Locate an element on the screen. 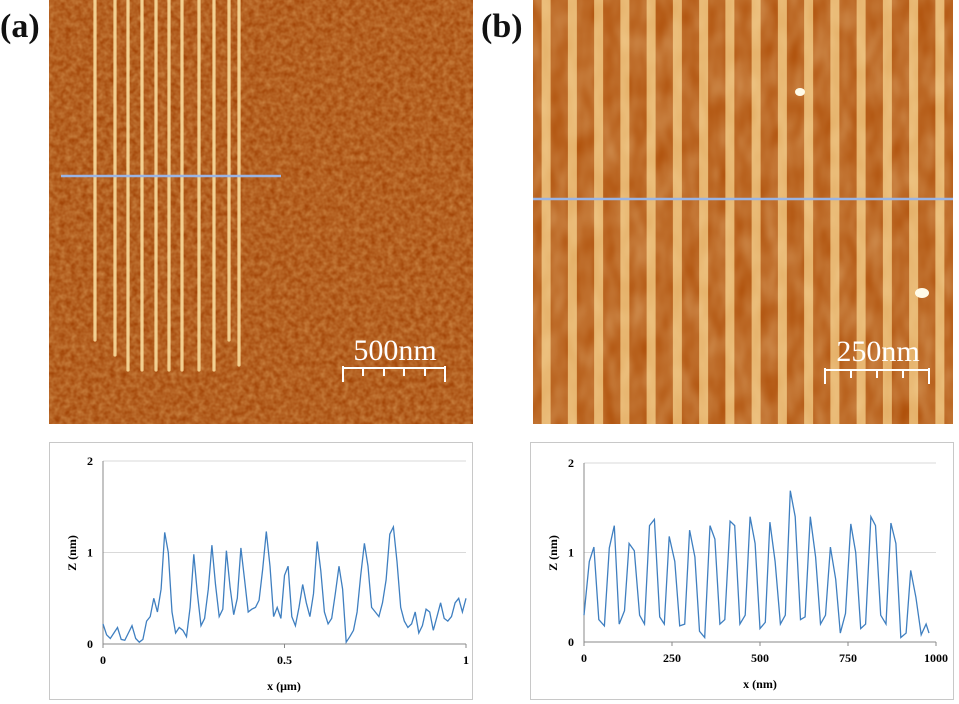 The height and width of the screenshot is (704, 959). panel-label-b: (b) is located at coordinates (502, 26).